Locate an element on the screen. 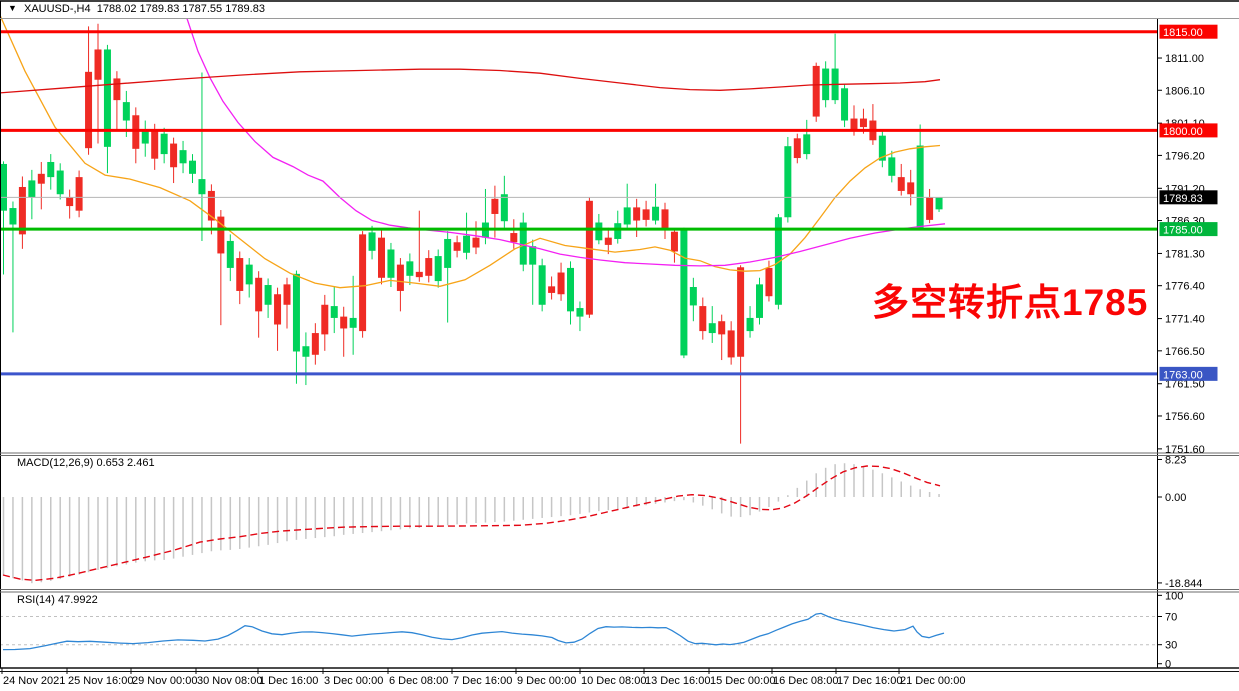 The image size is (1239, 691). rsi-axis-label: 0 is located at coordinates (1168, 665).